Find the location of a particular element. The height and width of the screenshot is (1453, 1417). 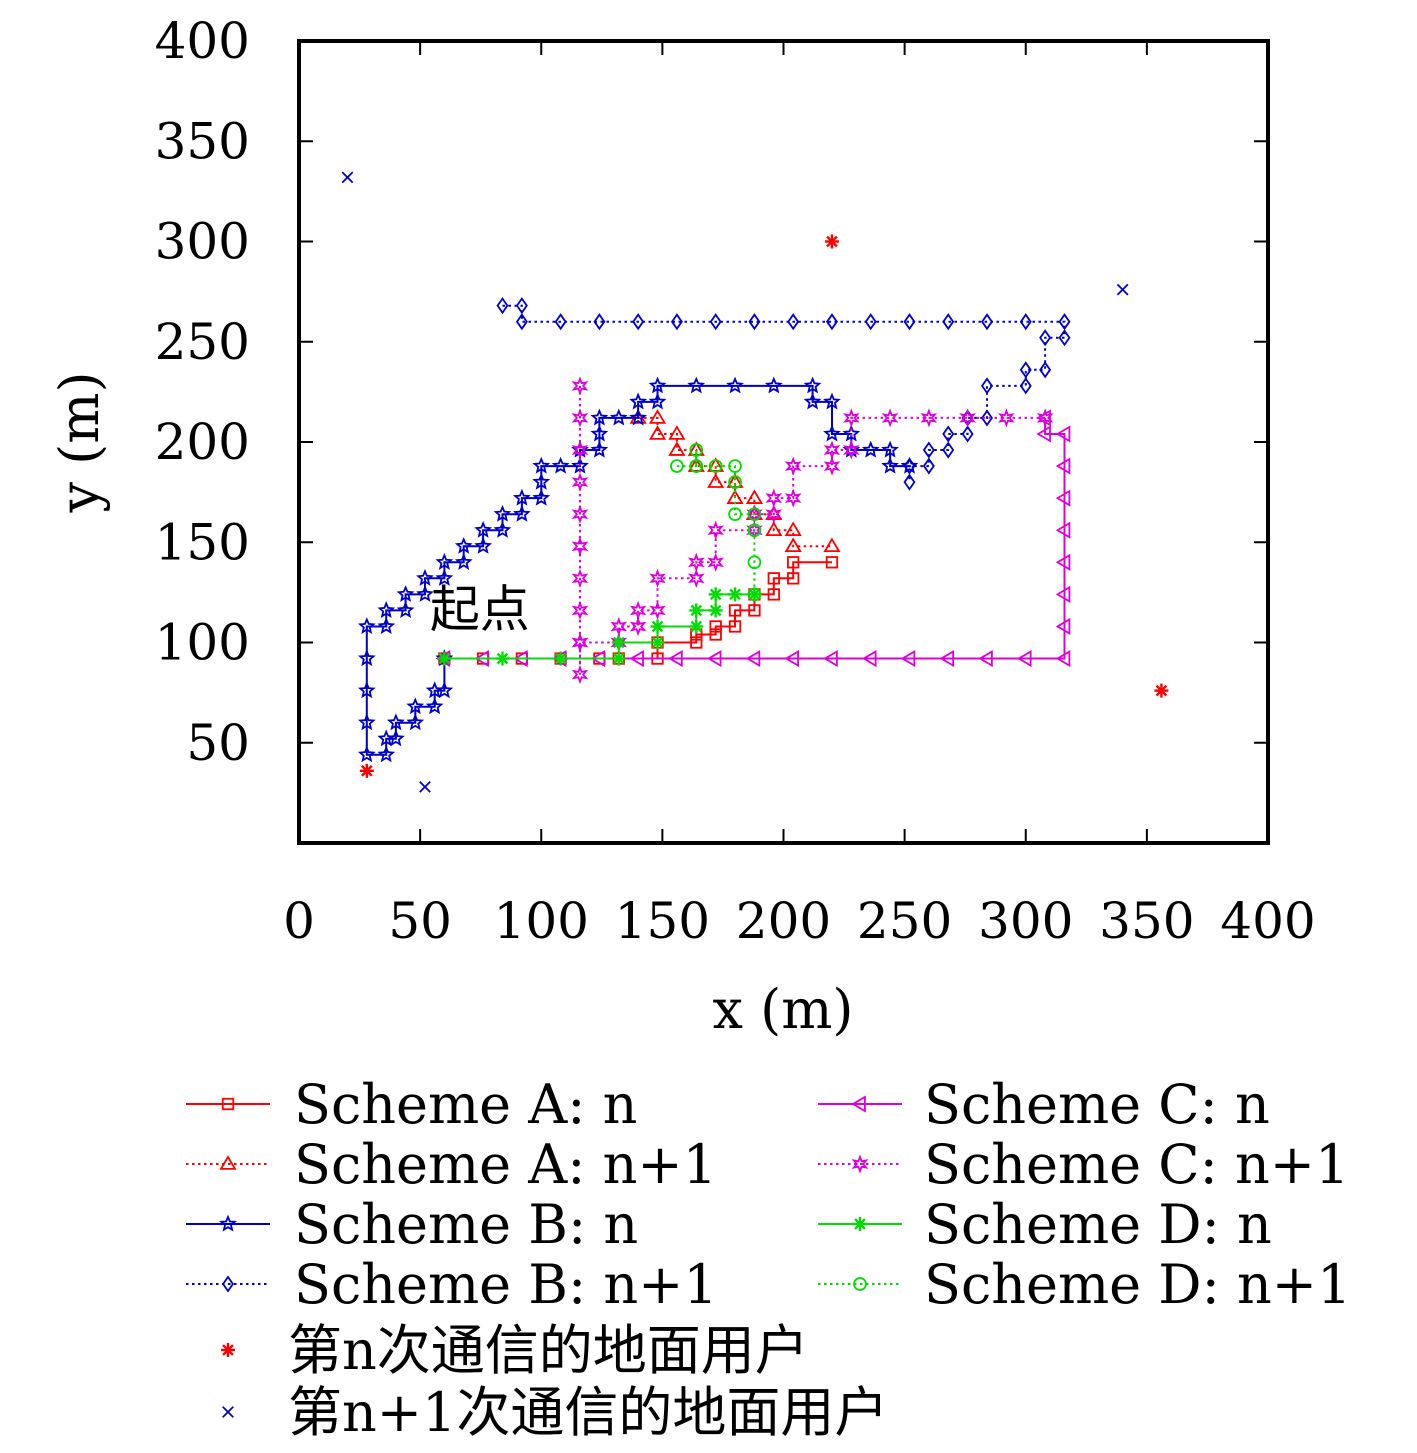

x-tick-label: 300 is located at coordinates (1025, 921).